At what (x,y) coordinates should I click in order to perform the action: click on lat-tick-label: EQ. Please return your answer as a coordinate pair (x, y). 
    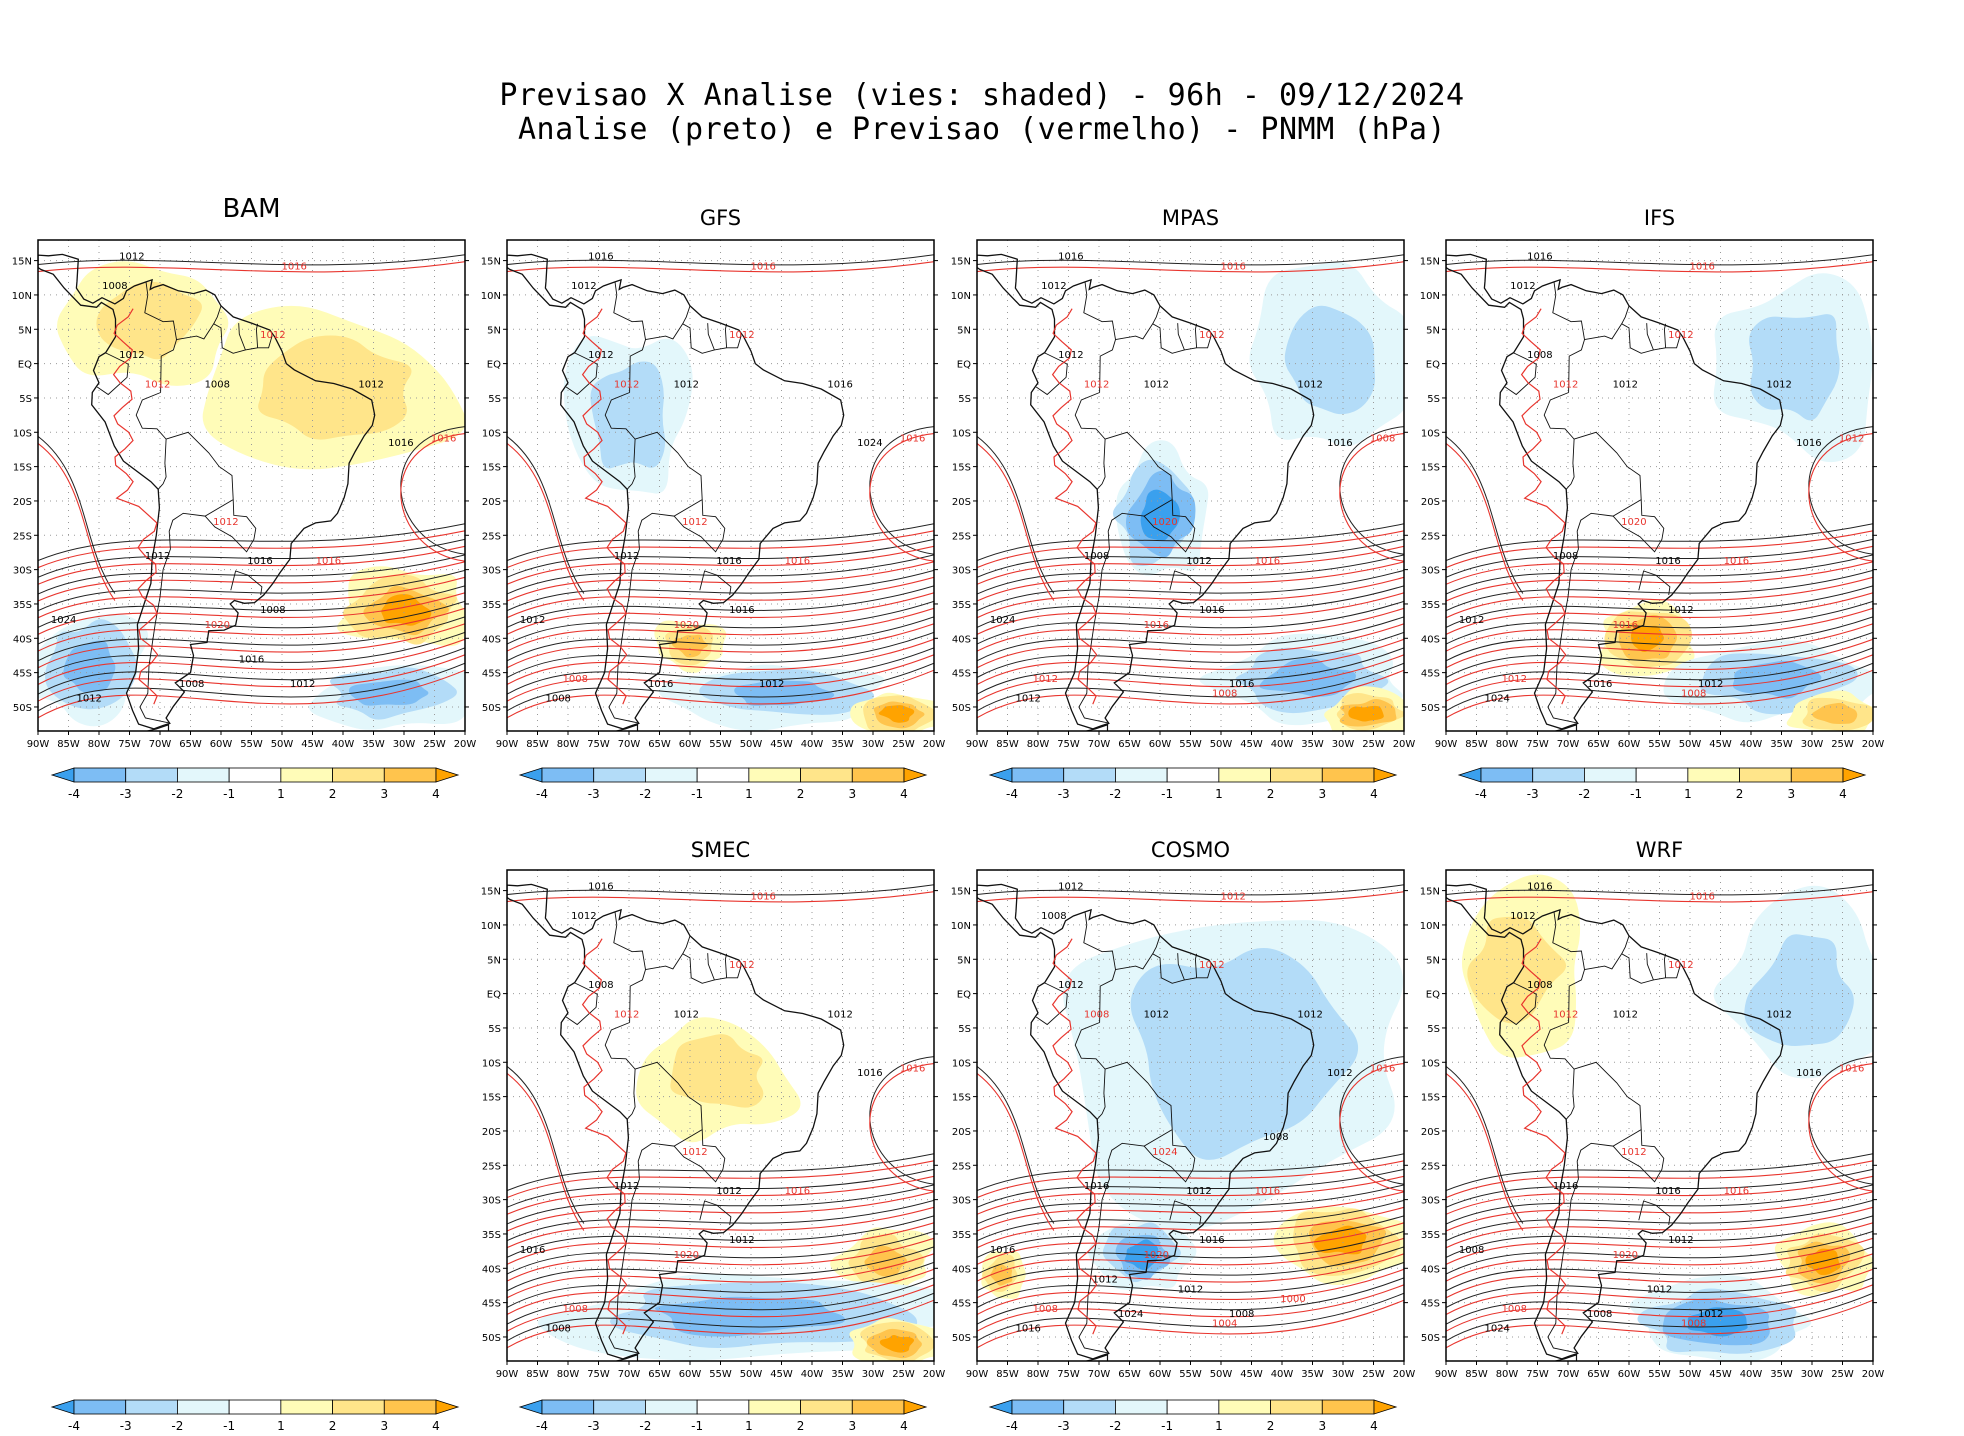
    Looking at the image, I should click on (494, 995).